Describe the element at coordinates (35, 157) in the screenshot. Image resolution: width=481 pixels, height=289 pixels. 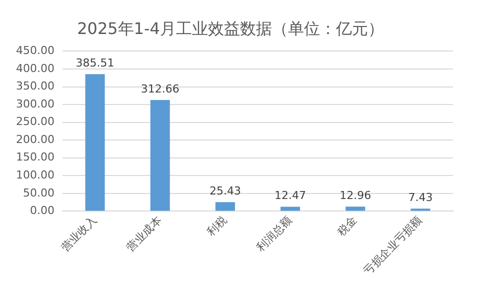
I see `y-tick-label: 150.00` at that location.